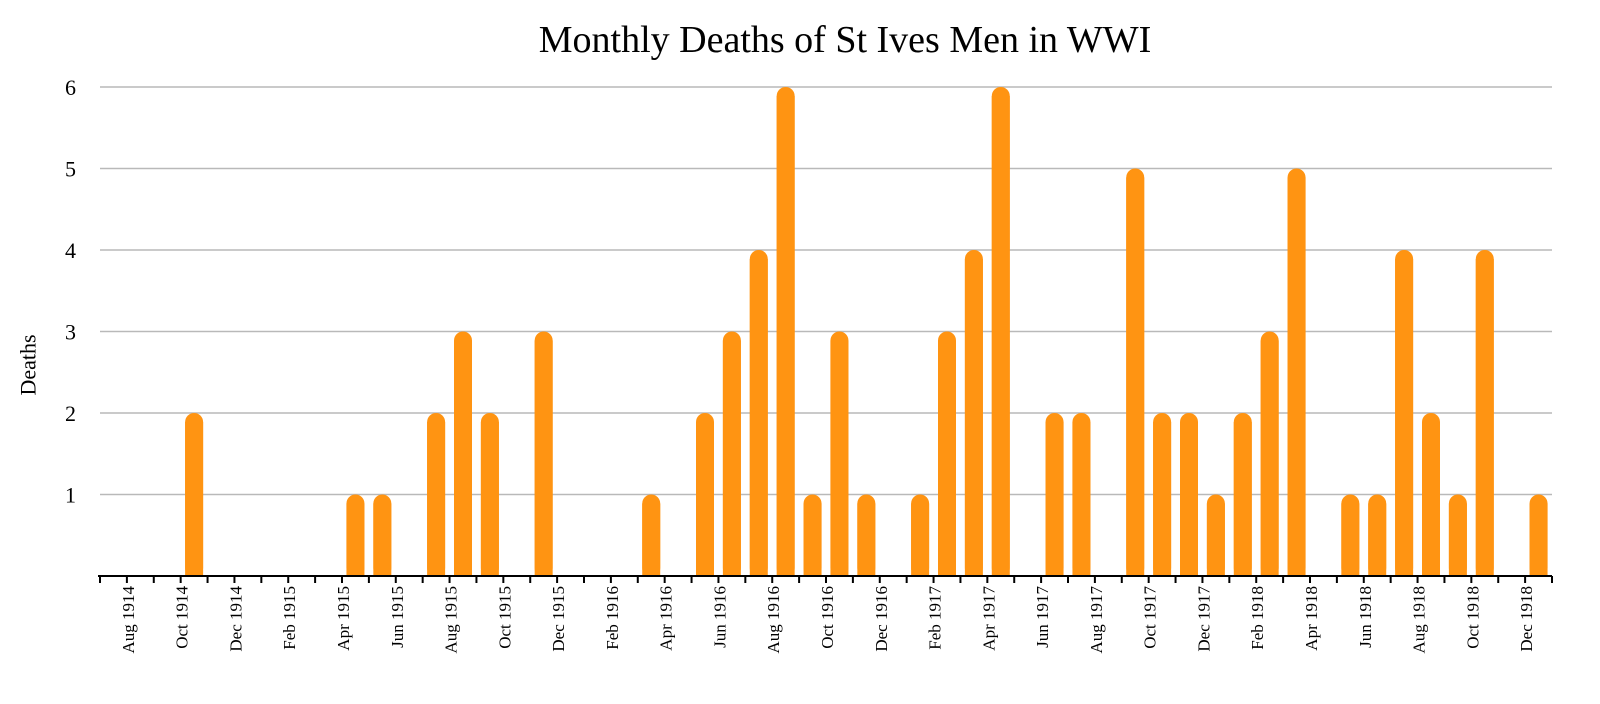 This screenshot has height=704, width=1600. Describe the element at coordinates (451, 620) in the screenshot. I see `x-tick-label: Aug 1915` at that location.